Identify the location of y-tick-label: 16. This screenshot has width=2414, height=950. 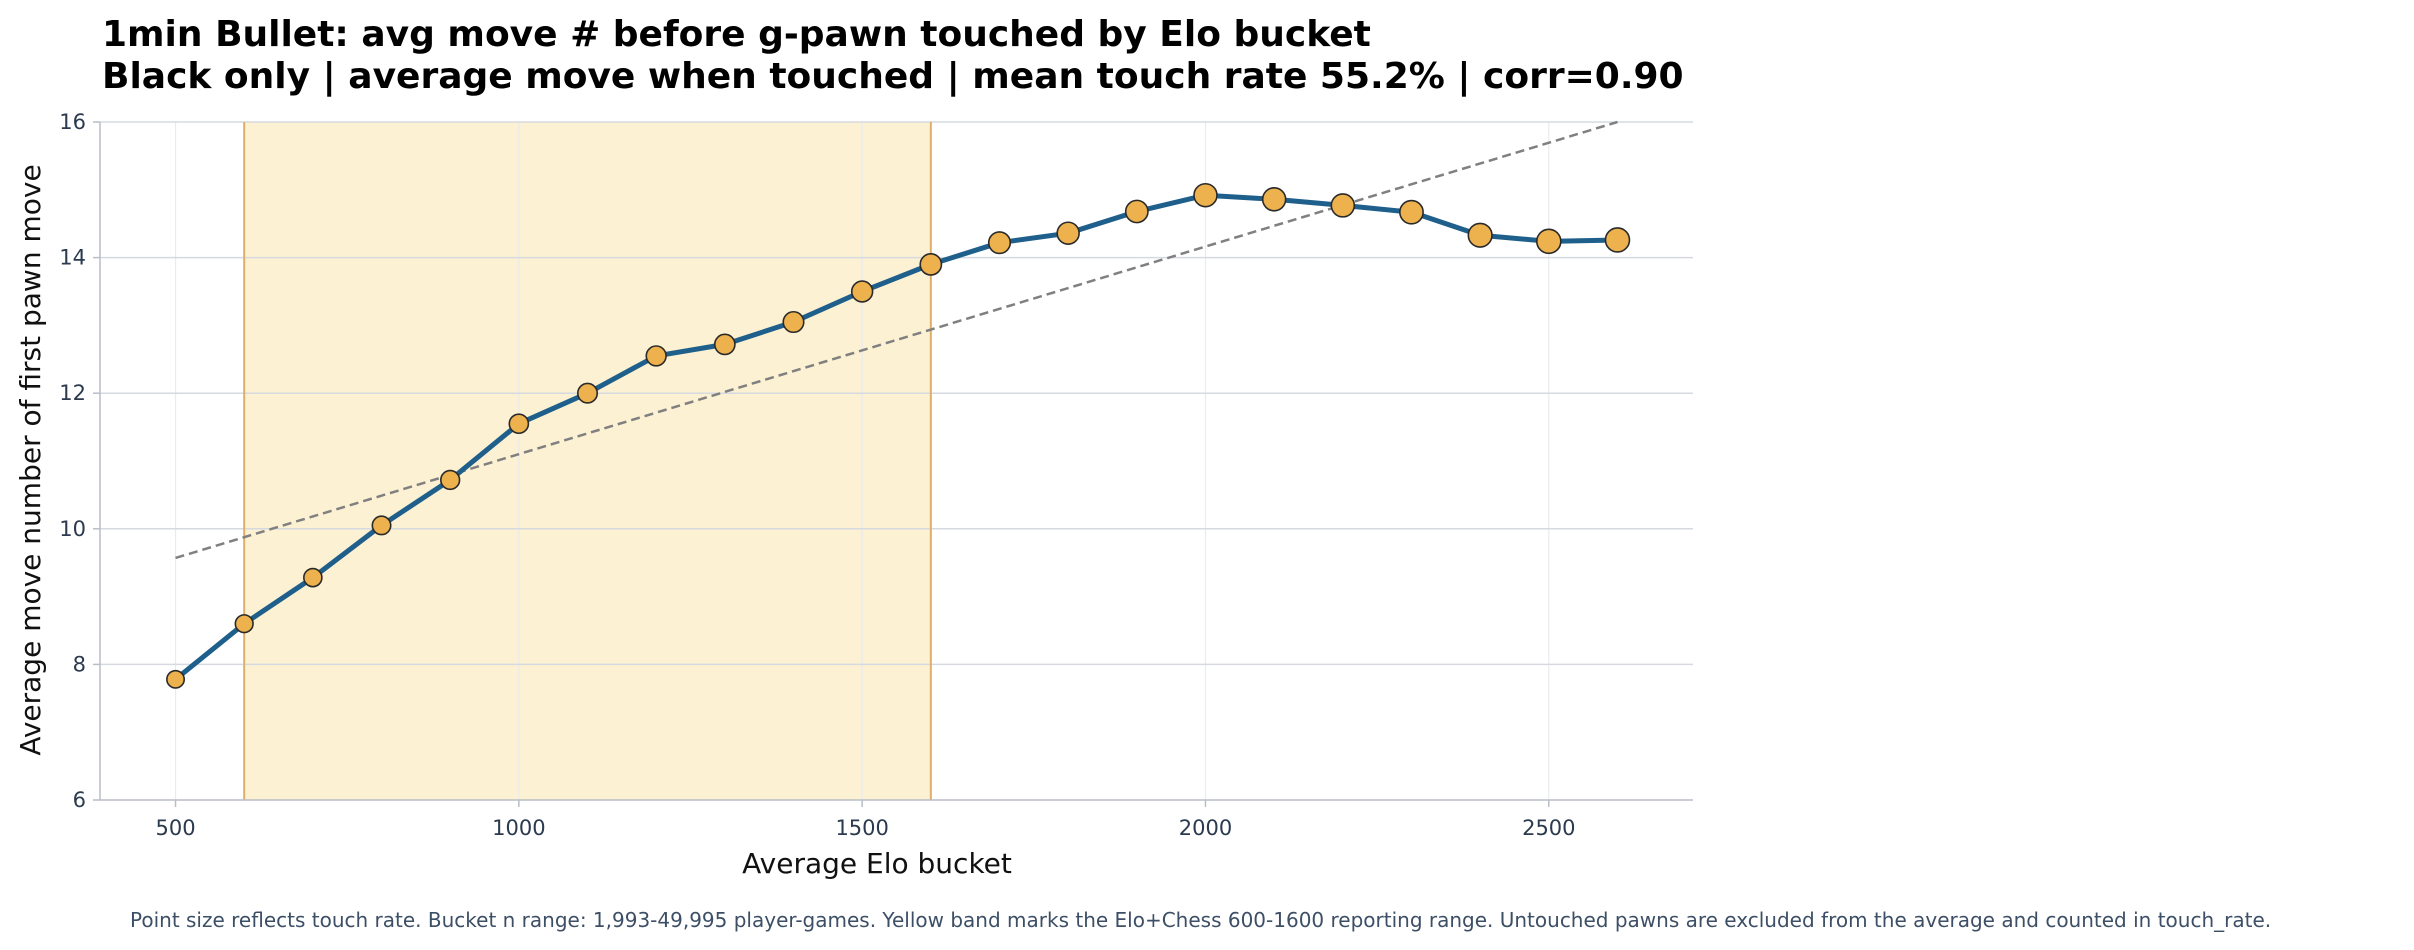
(72, 122).